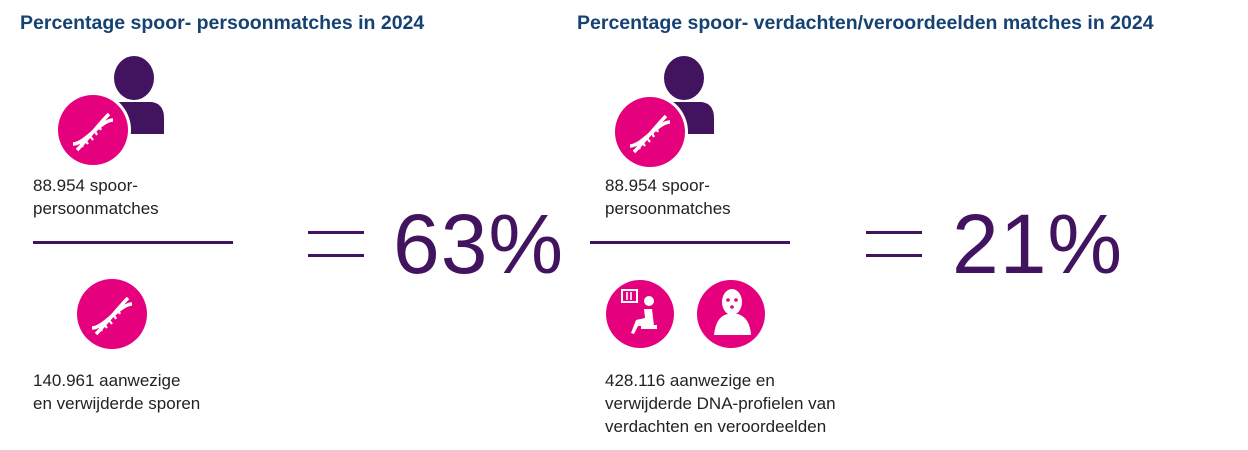 This screenshot has width=1248, height=450. I want to click on left-equals-bottom, so click(336, 255).